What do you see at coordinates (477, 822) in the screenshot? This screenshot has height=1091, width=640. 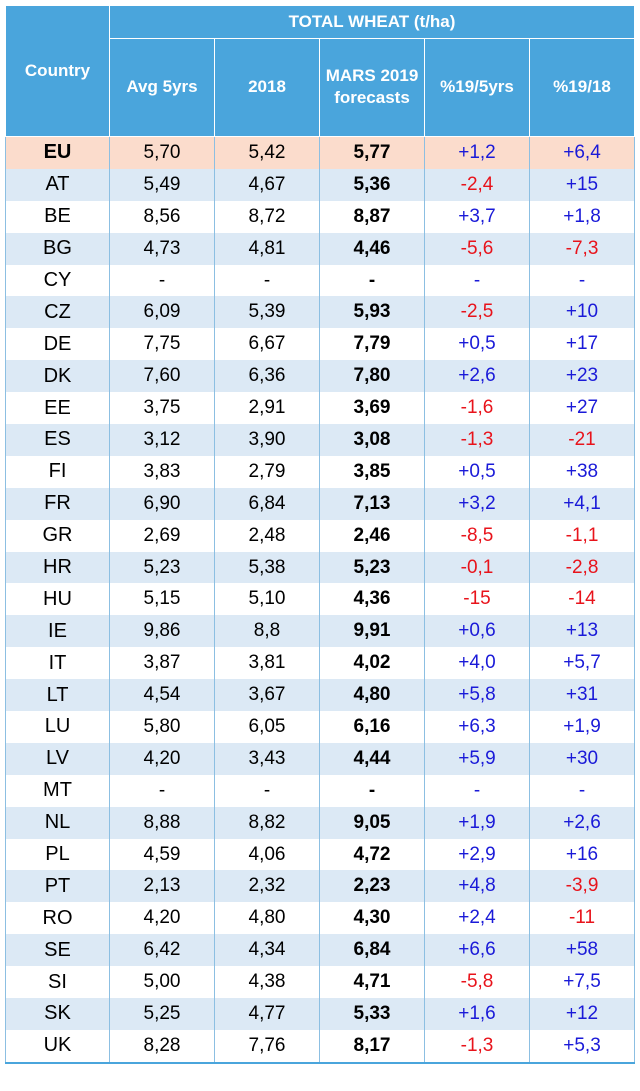 I see `pct-vs-5yrs-cell: +1,9` at bounding box center [477, 822].